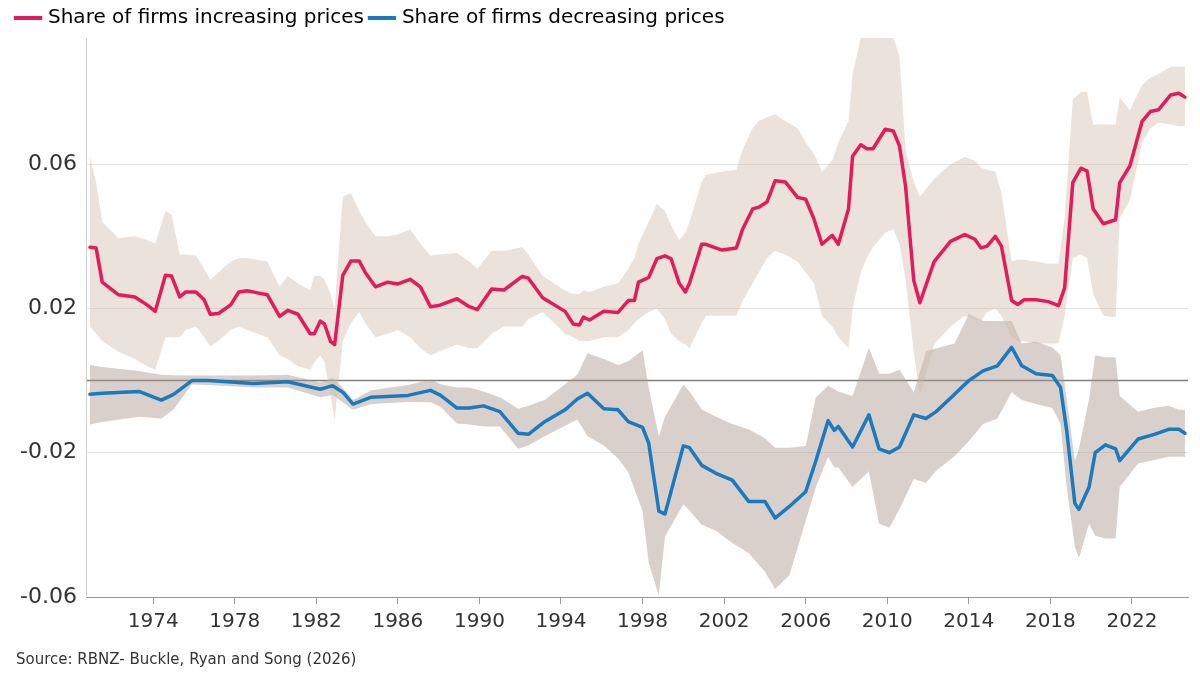 Image resolution: width=1200 pixels, height=675 pixels. Describe the element at coordinates (235, 620) in the screenshot. I see `x-tick-label: 1978` at that location.